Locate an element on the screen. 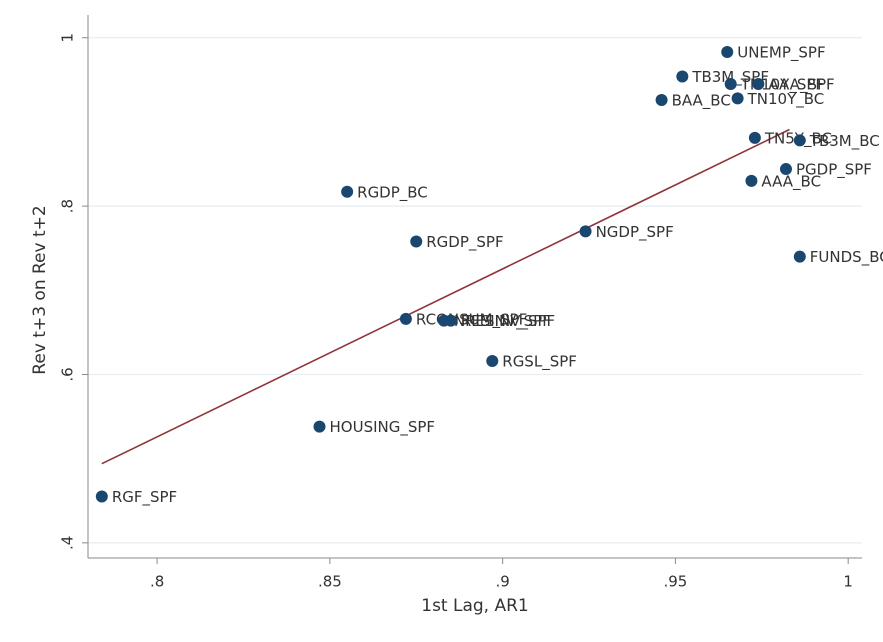 Image resolution: width=883 pixels, height=642 pixels. x-tick-label: .8 is located at coordinates (157, 582).